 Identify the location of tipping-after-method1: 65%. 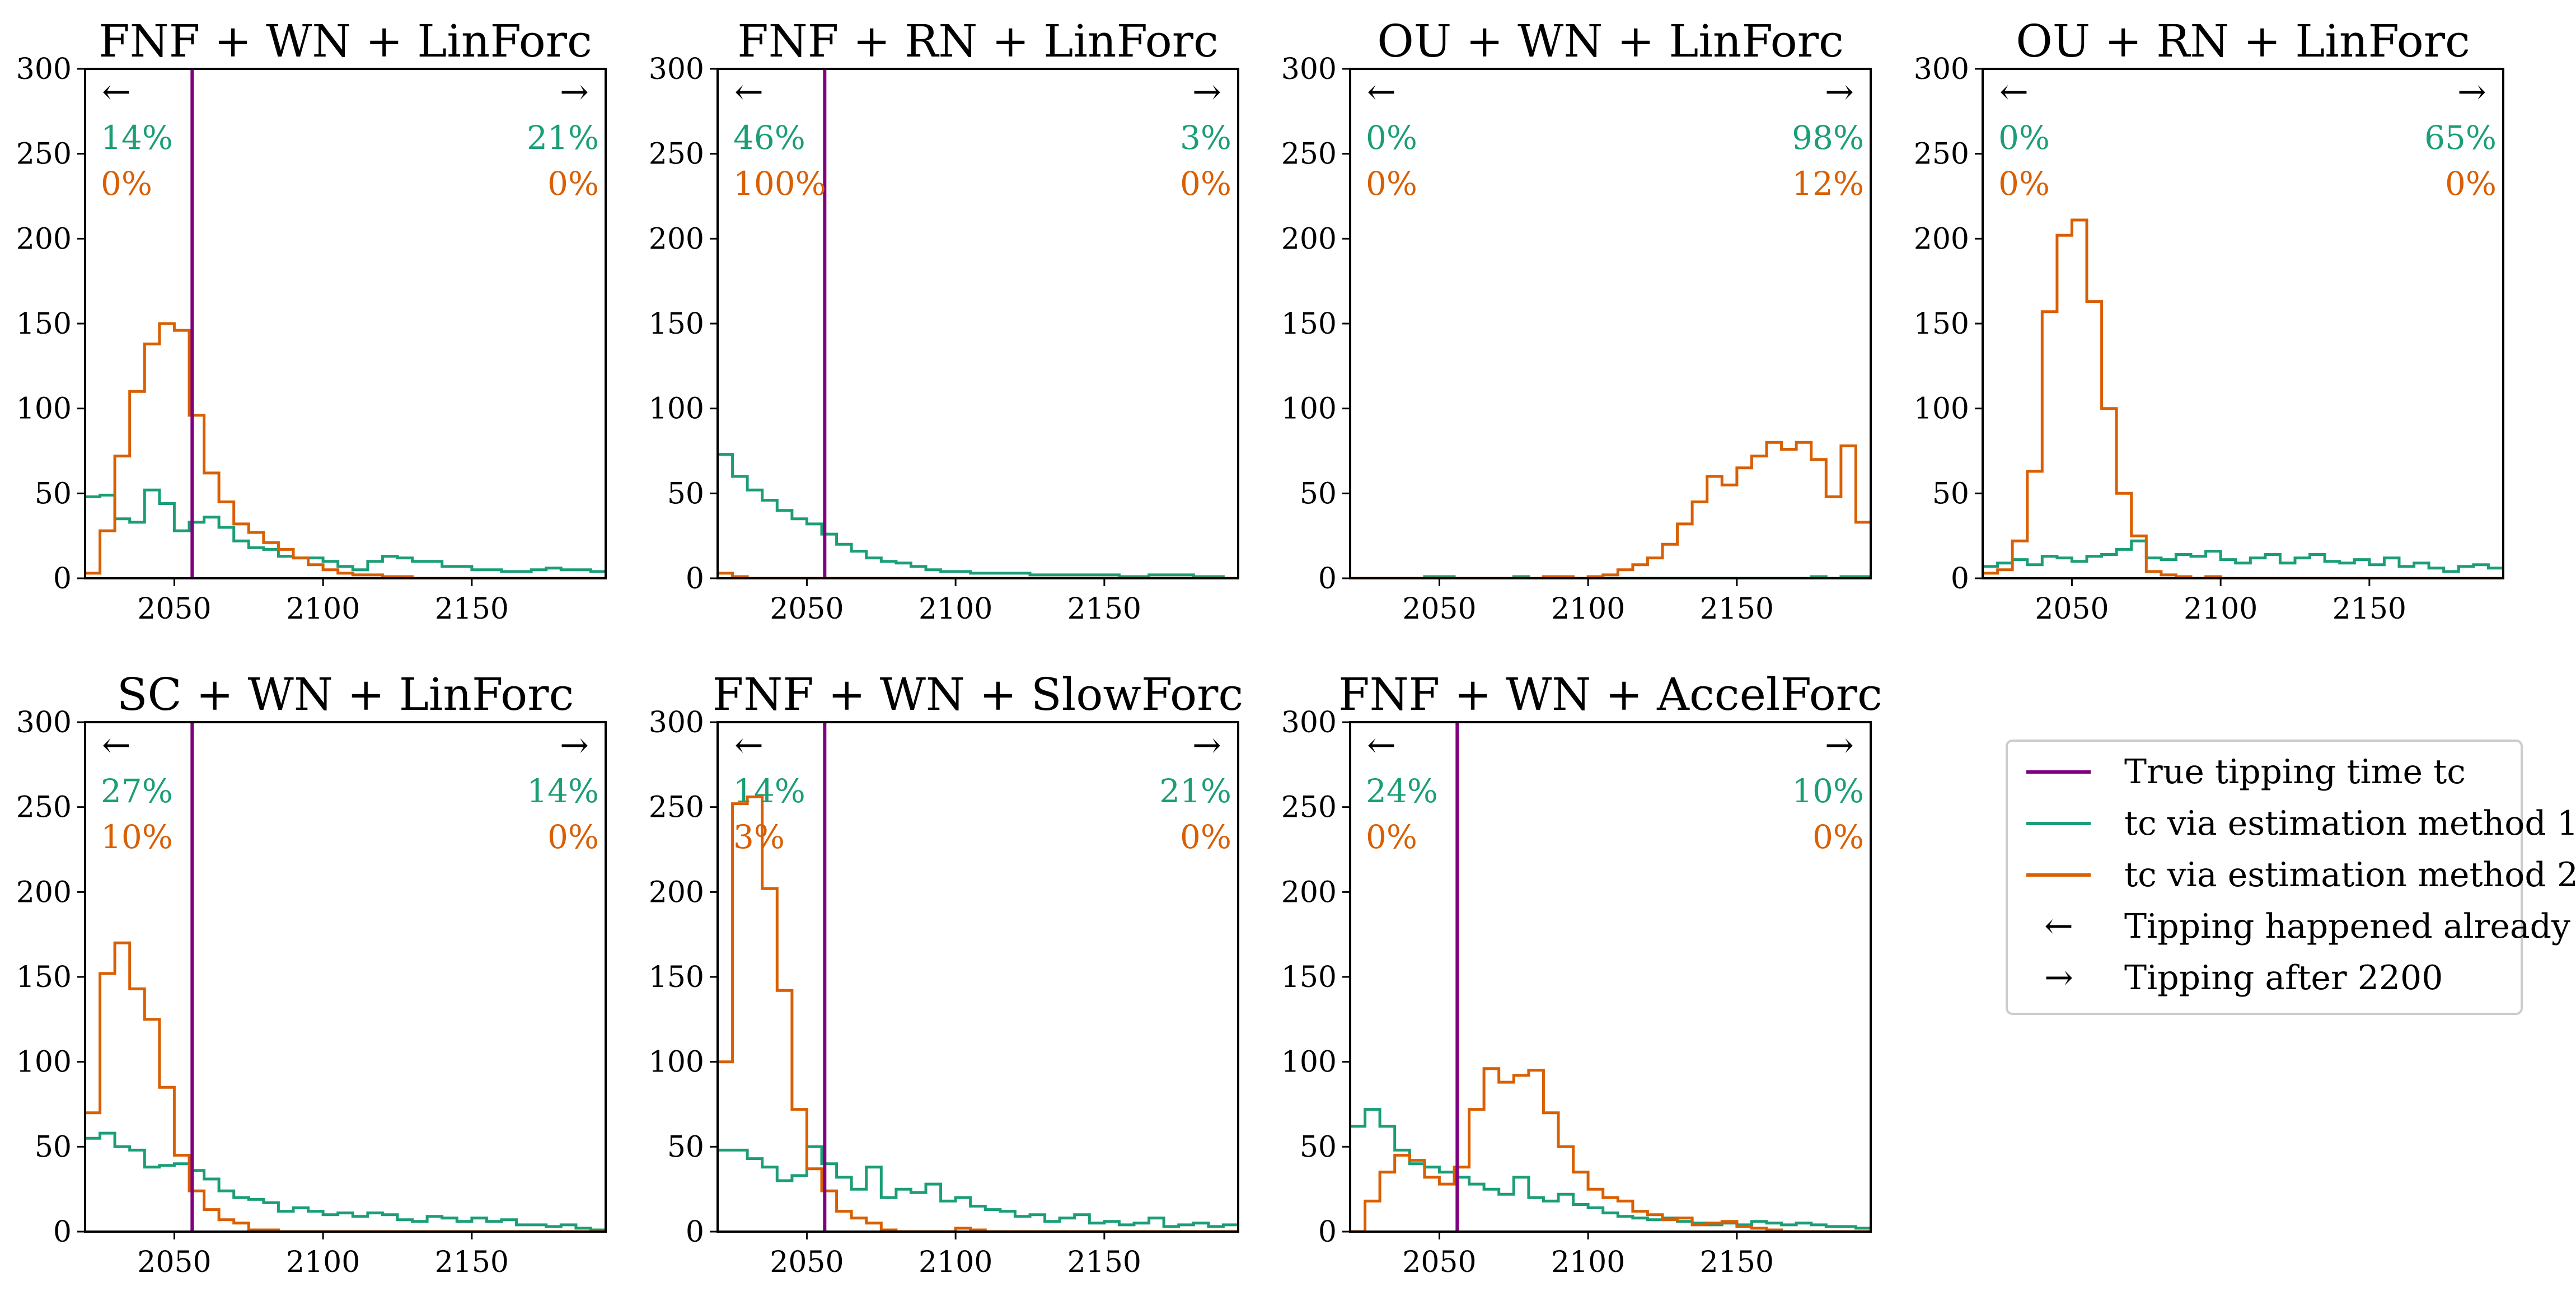
(2461, 138).